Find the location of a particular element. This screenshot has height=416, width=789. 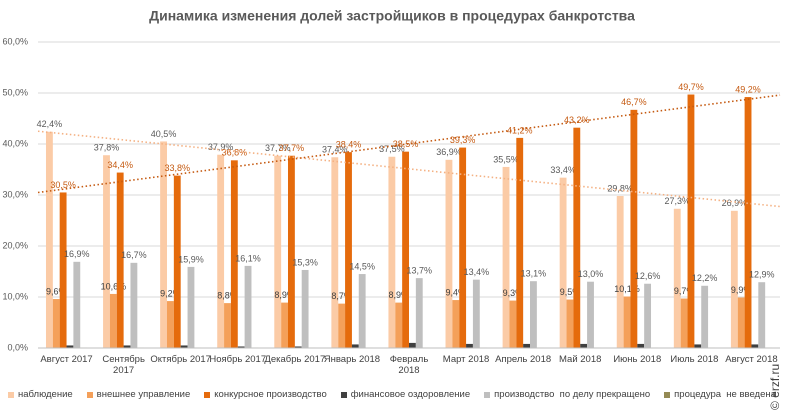

value-label: 9,4% is located at coordinates (456, 292).